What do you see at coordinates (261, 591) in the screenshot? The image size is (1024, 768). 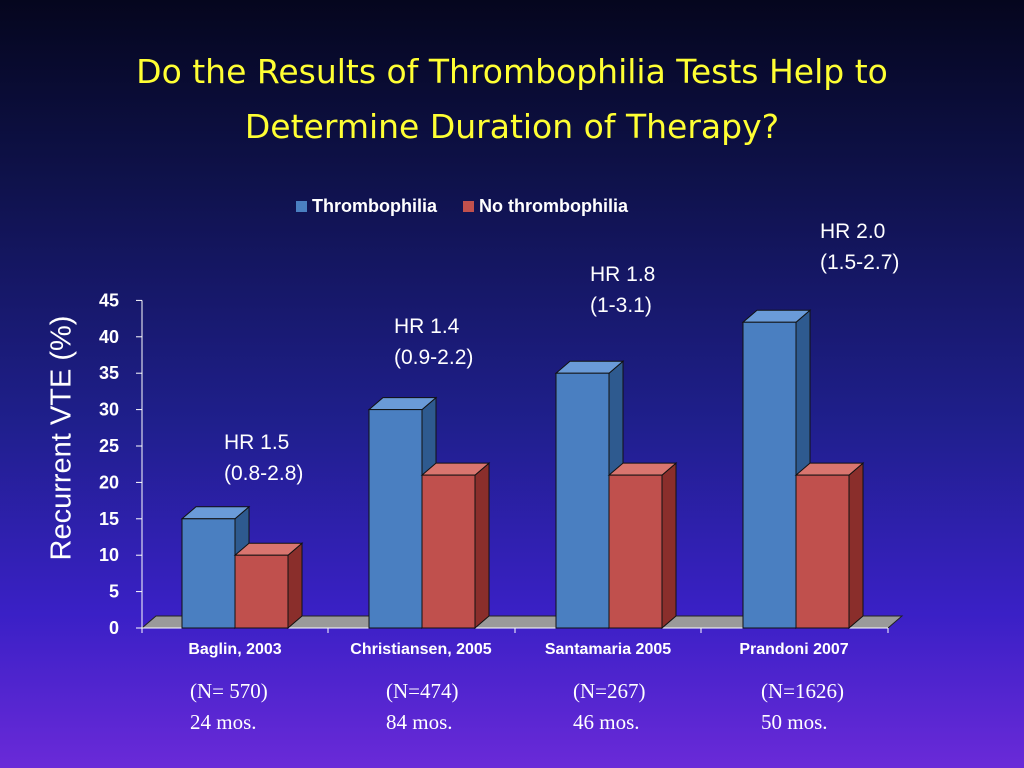 I see `bar-no-thrombophilia-baglin` at bounding box center [261, 591].